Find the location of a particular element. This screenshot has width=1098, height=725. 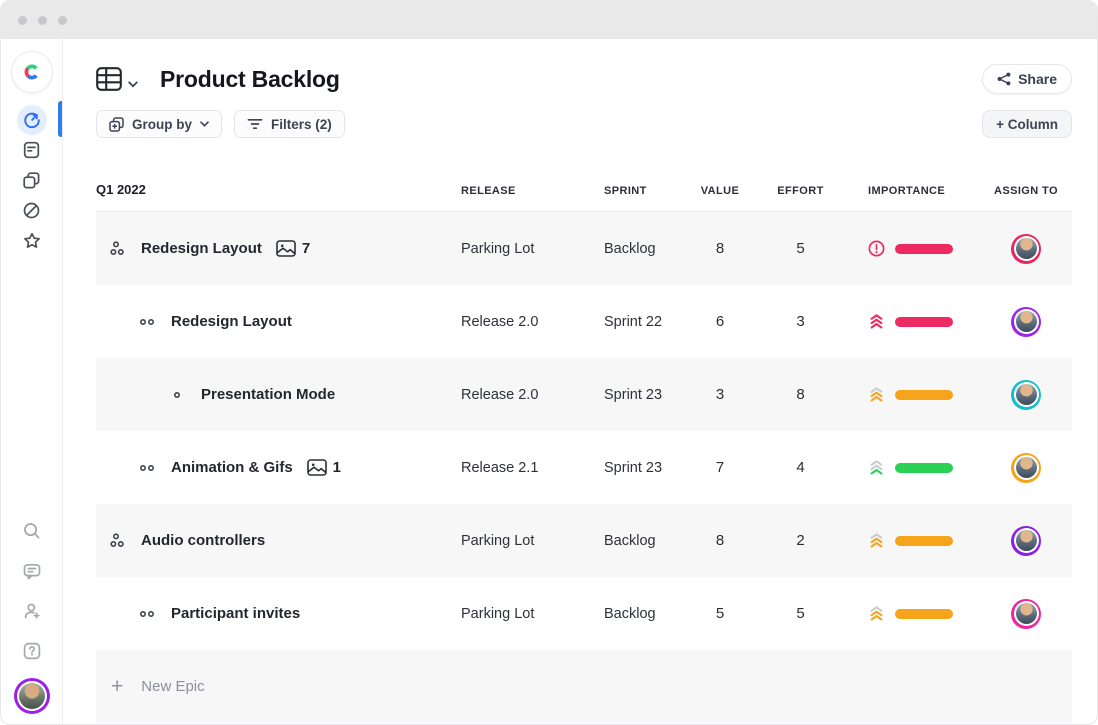

effort-cell: 4 is located at coordinates (800, 467).